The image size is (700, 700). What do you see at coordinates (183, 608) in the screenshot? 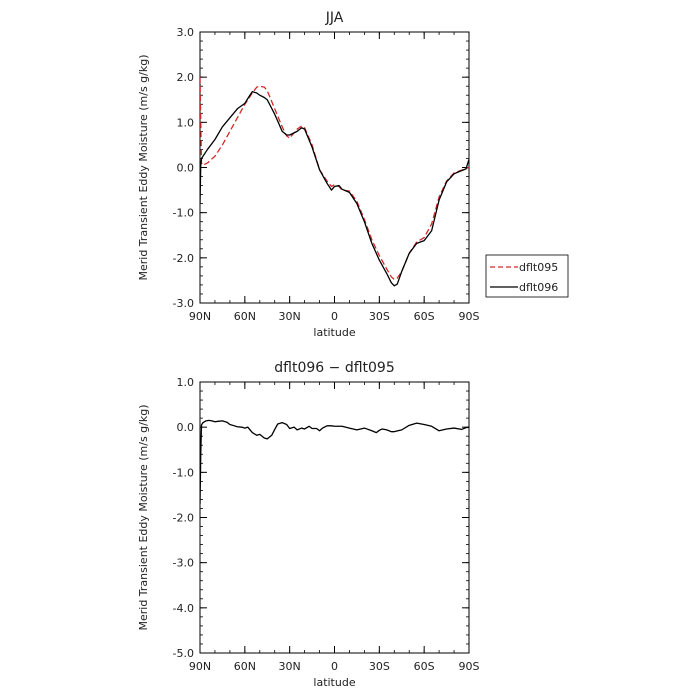
I see `y-tick-label: -4.0` at bounding box center [183, 608].